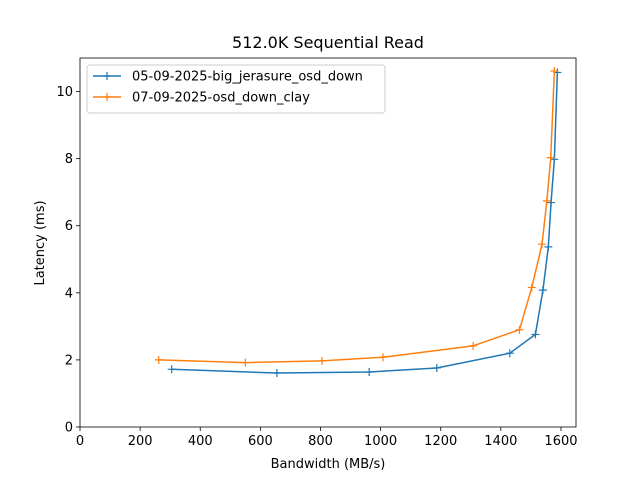 The width and height of the screenshot is (640, 480). Describe the element at coordinates (200, 441) in the screenshot. I see `x-tick-label: 400` at that location.